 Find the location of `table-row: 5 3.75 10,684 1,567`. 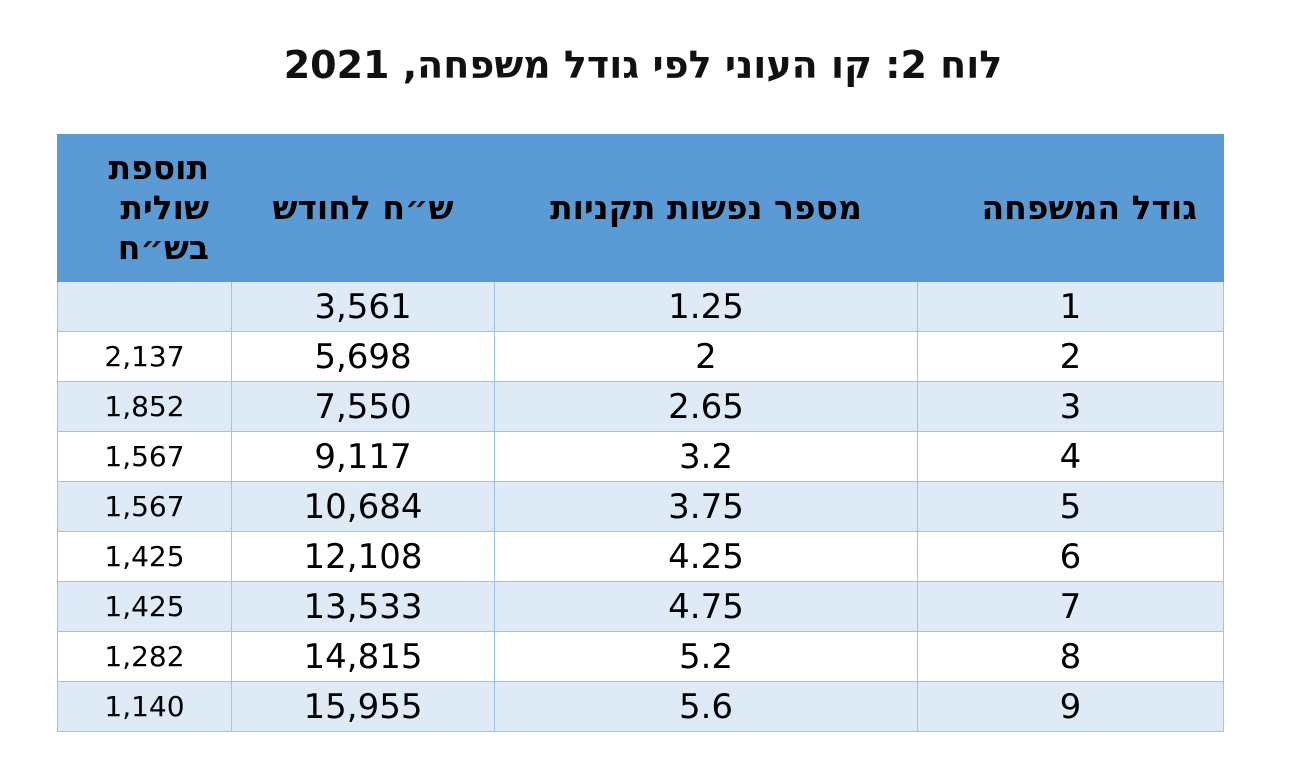

table-row: 5 3.75 10,684 1,567 is located at coordinates (640, 506).